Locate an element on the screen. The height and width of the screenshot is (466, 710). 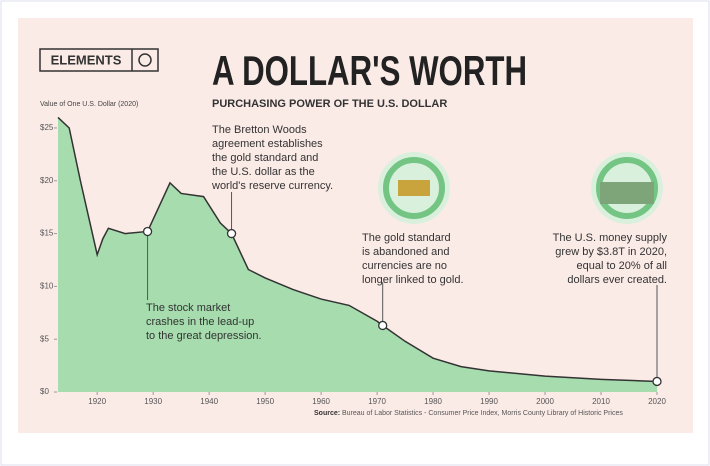
gold-icon is located at coordinates (414, 188).